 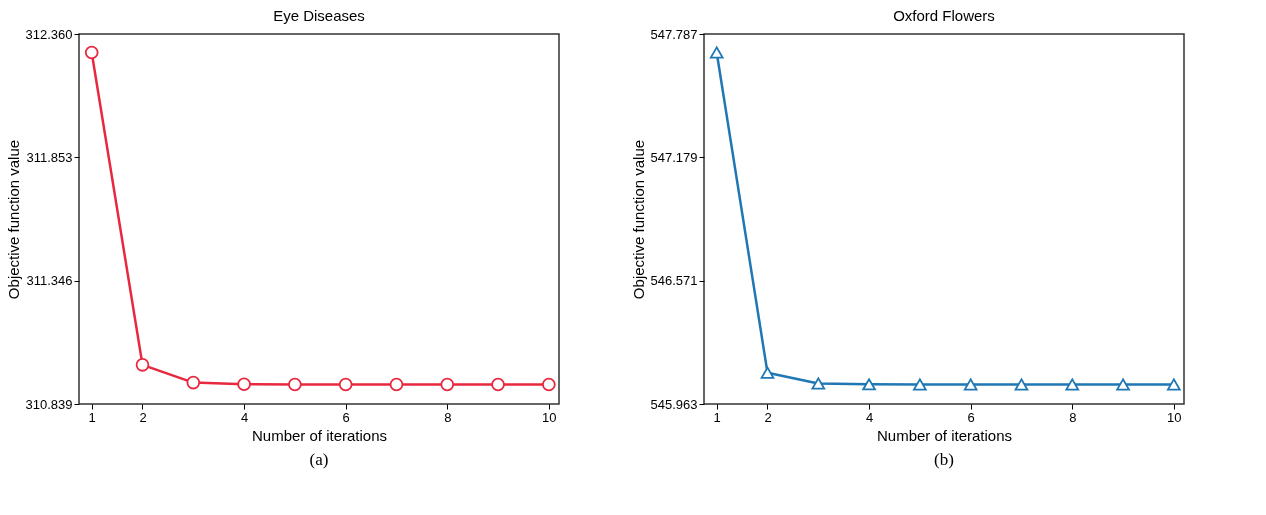 I want to click on y-tick-label: 312.360, so click(x=49, y=34).